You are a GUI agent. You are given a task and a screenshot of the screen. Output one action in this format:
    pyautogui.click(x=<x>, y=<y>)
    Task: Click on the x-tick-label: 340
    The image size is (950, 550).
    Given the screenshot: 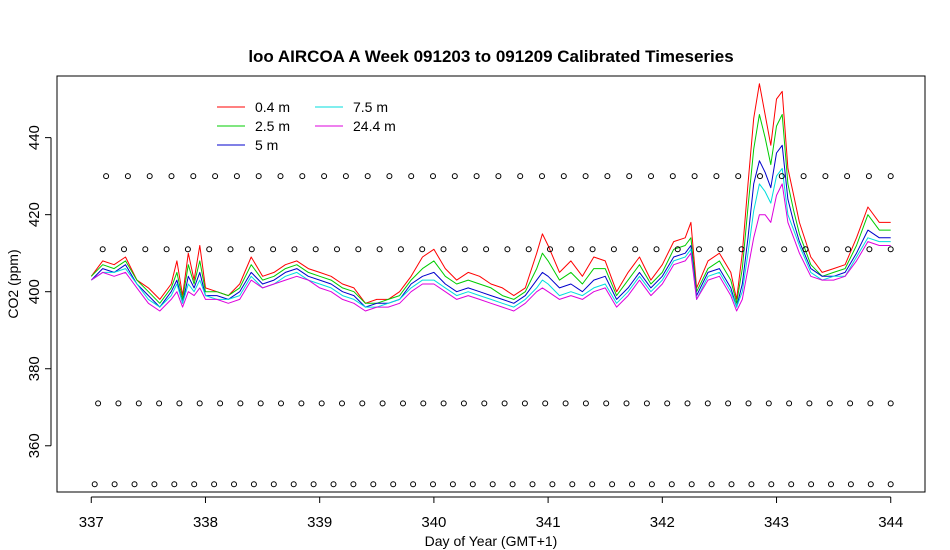 What is the action you would take?
    pyautogui.click(x=433, y=522)
    